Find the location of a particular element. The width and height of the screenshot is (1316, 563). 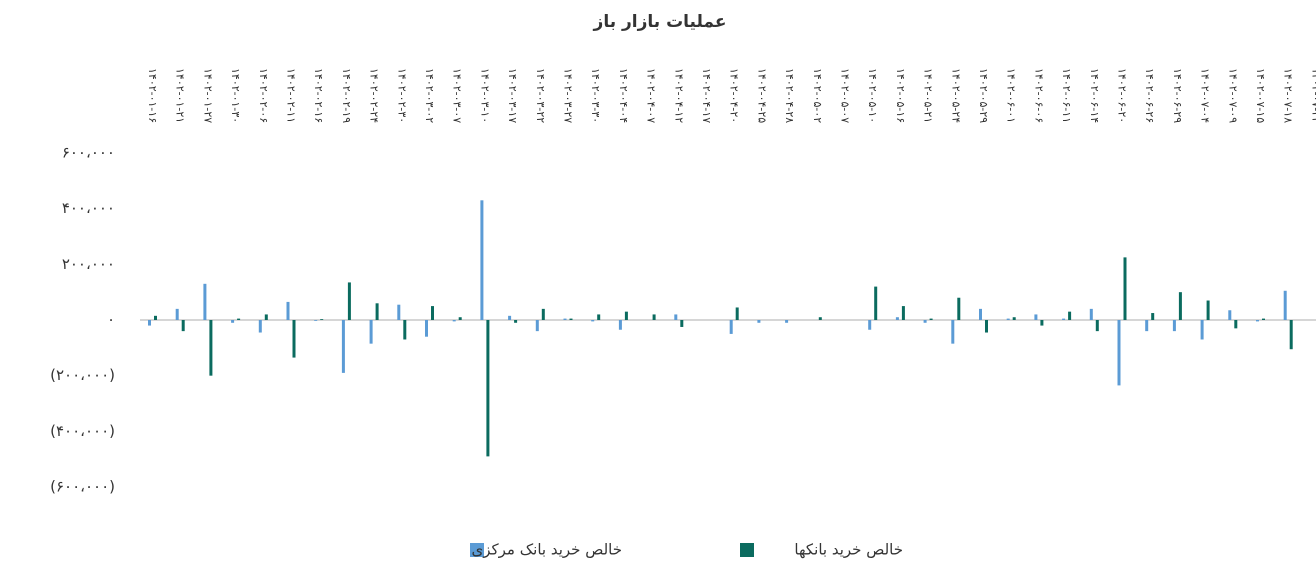

x-tick-label: ۱۴۰۲-۰۱-۲۷ is located at coordinates (207, 95).